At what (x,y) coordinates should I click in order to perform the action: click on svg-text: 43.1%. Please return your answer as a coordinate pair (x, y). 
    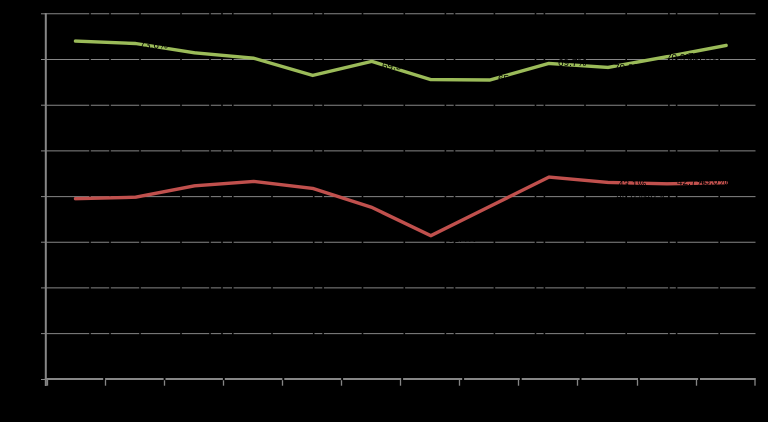
    Looking at the image, I should click on (632, 185).